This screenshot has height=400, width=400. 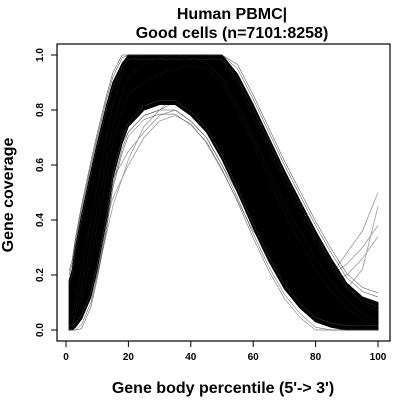 What do you see at coordinates (40, 110) in the screenshot?
I see `y-tick-label-0.8: 0.8` at bounding box center [40, 110].